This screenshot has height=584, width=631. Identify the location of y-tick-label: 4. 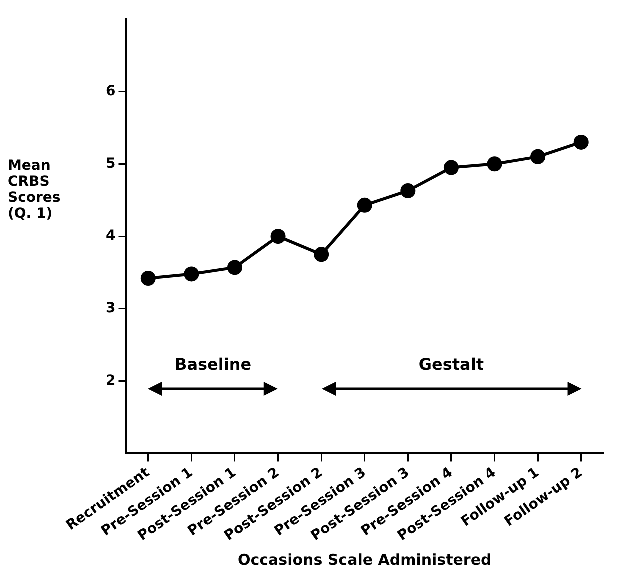
(111, 236).